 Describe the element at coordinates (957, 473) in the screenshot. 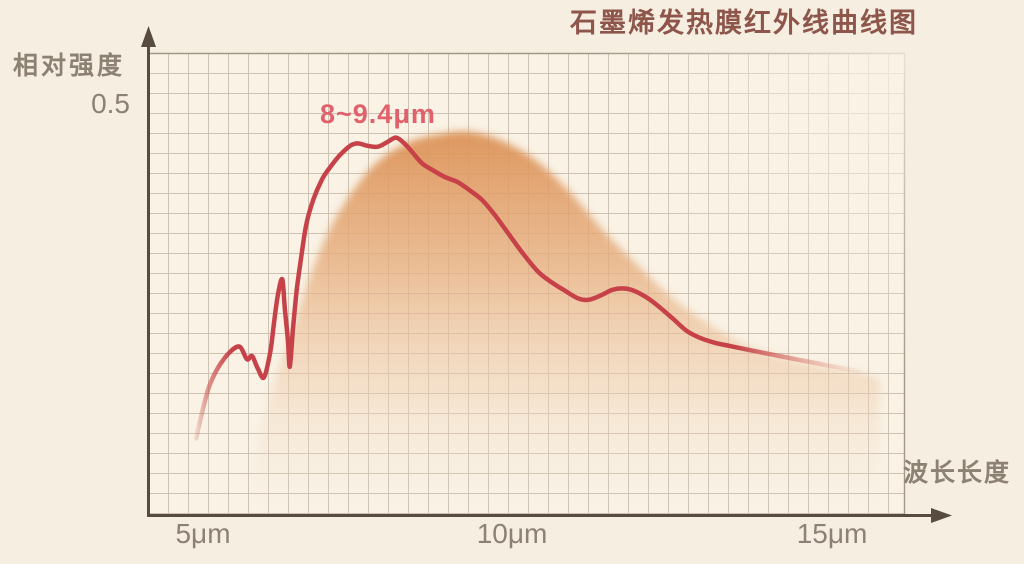

I see `x-axis-label: 波长长度` at that location.